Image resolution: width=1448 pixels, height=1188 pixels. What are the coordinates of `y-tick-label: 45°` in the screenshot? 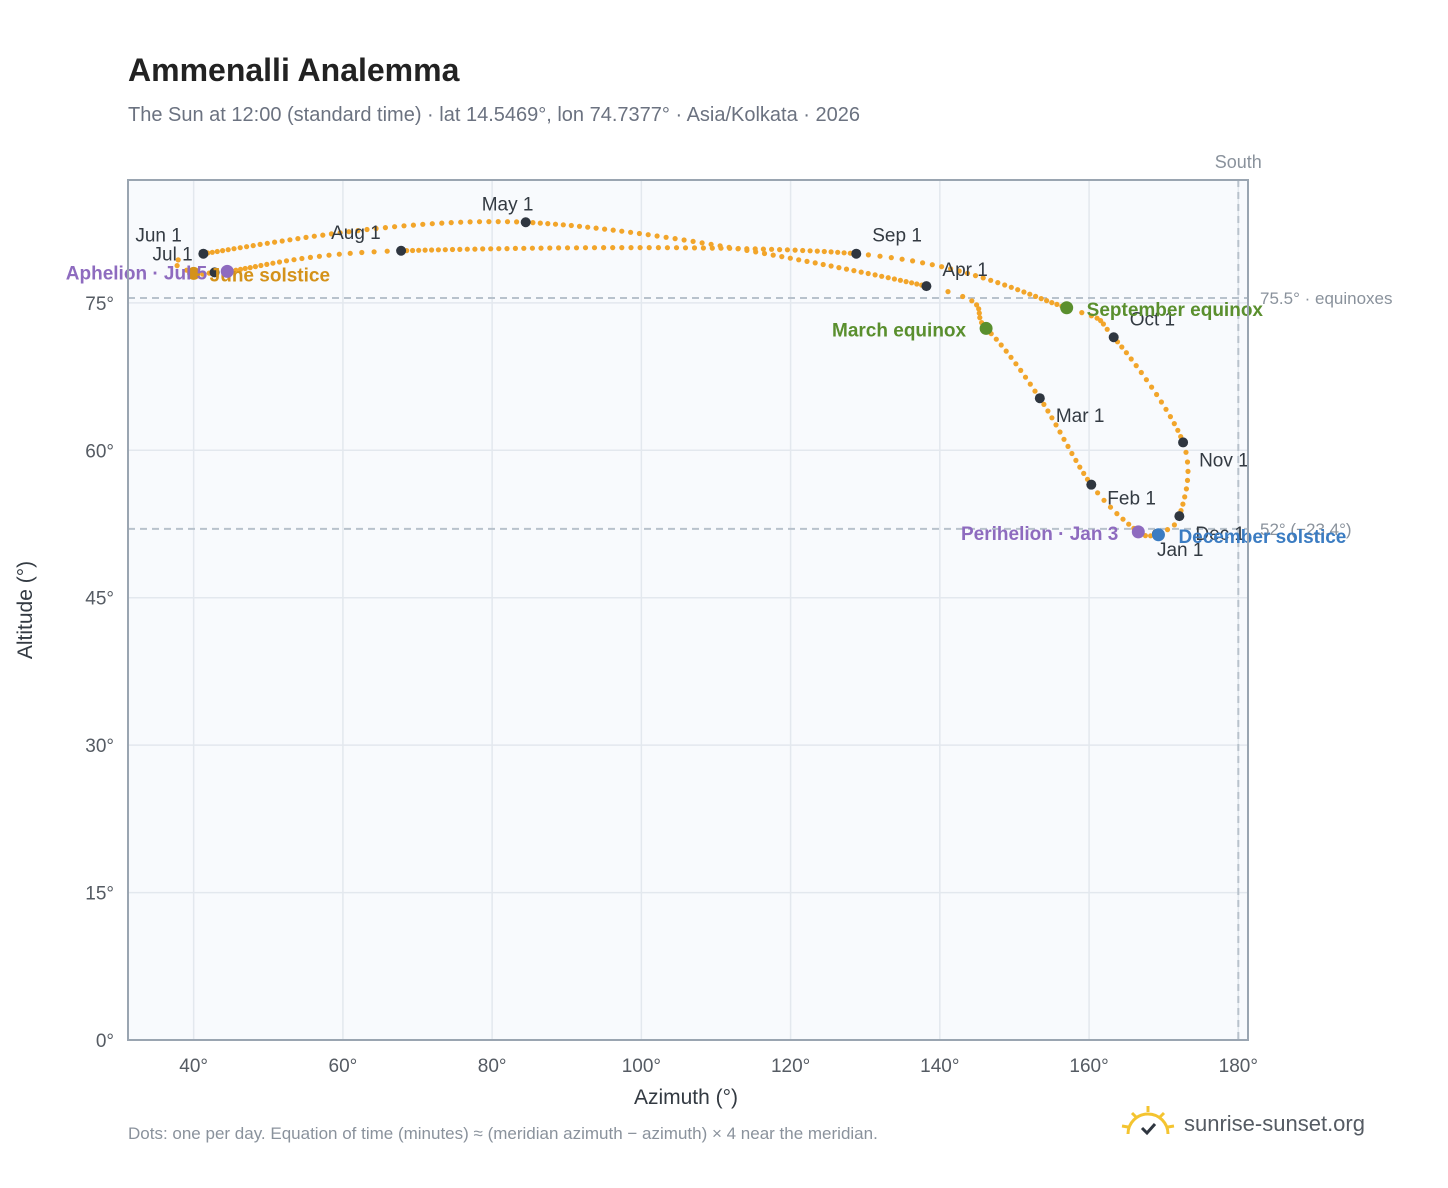 It's located at (99, 599).